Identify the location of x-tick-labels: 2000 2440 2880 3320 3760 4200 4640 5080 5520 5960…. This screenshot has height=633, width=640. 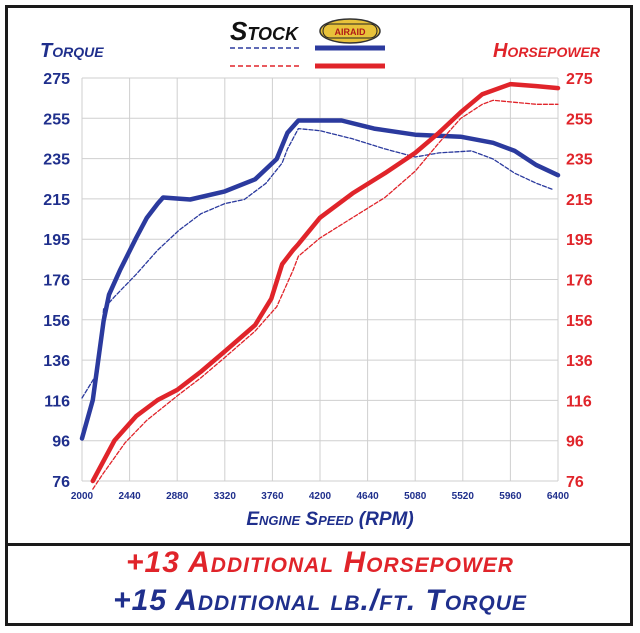
(320, 496).